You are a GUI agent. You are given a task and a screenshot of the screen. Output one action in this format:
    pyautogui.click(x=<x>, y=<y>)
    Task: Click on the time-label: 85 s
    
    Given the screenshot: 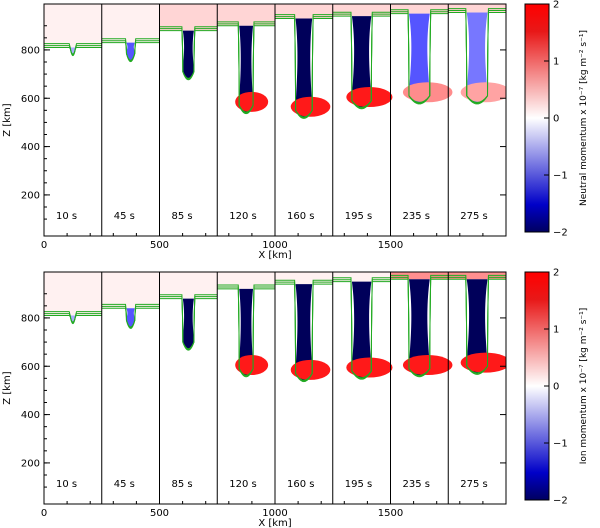 What is the action you would take?
    pyautogui.click(x=182, y=216)
    